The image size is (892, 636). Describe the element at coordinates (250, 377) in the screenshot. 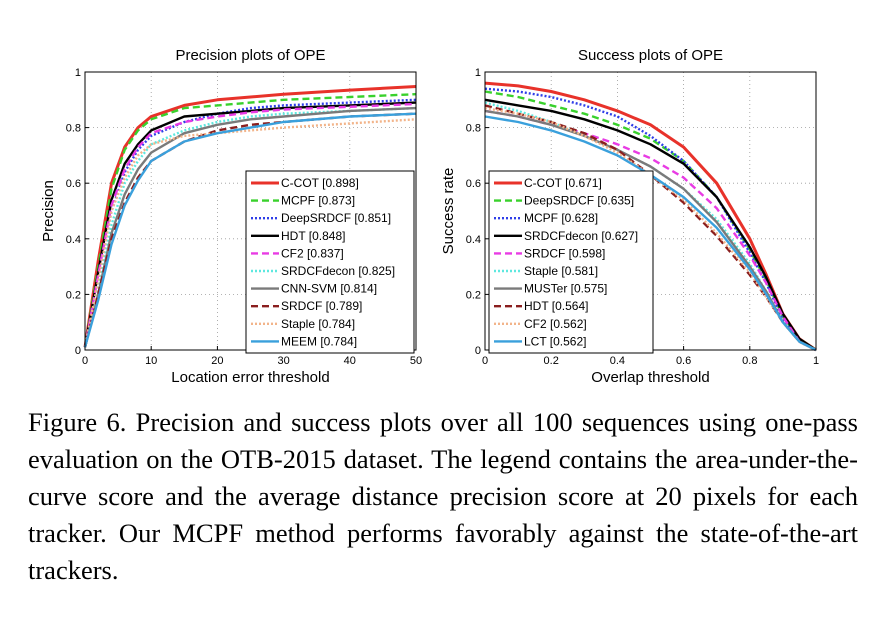

I see `x-axis-label: Location error threshold` at that location.